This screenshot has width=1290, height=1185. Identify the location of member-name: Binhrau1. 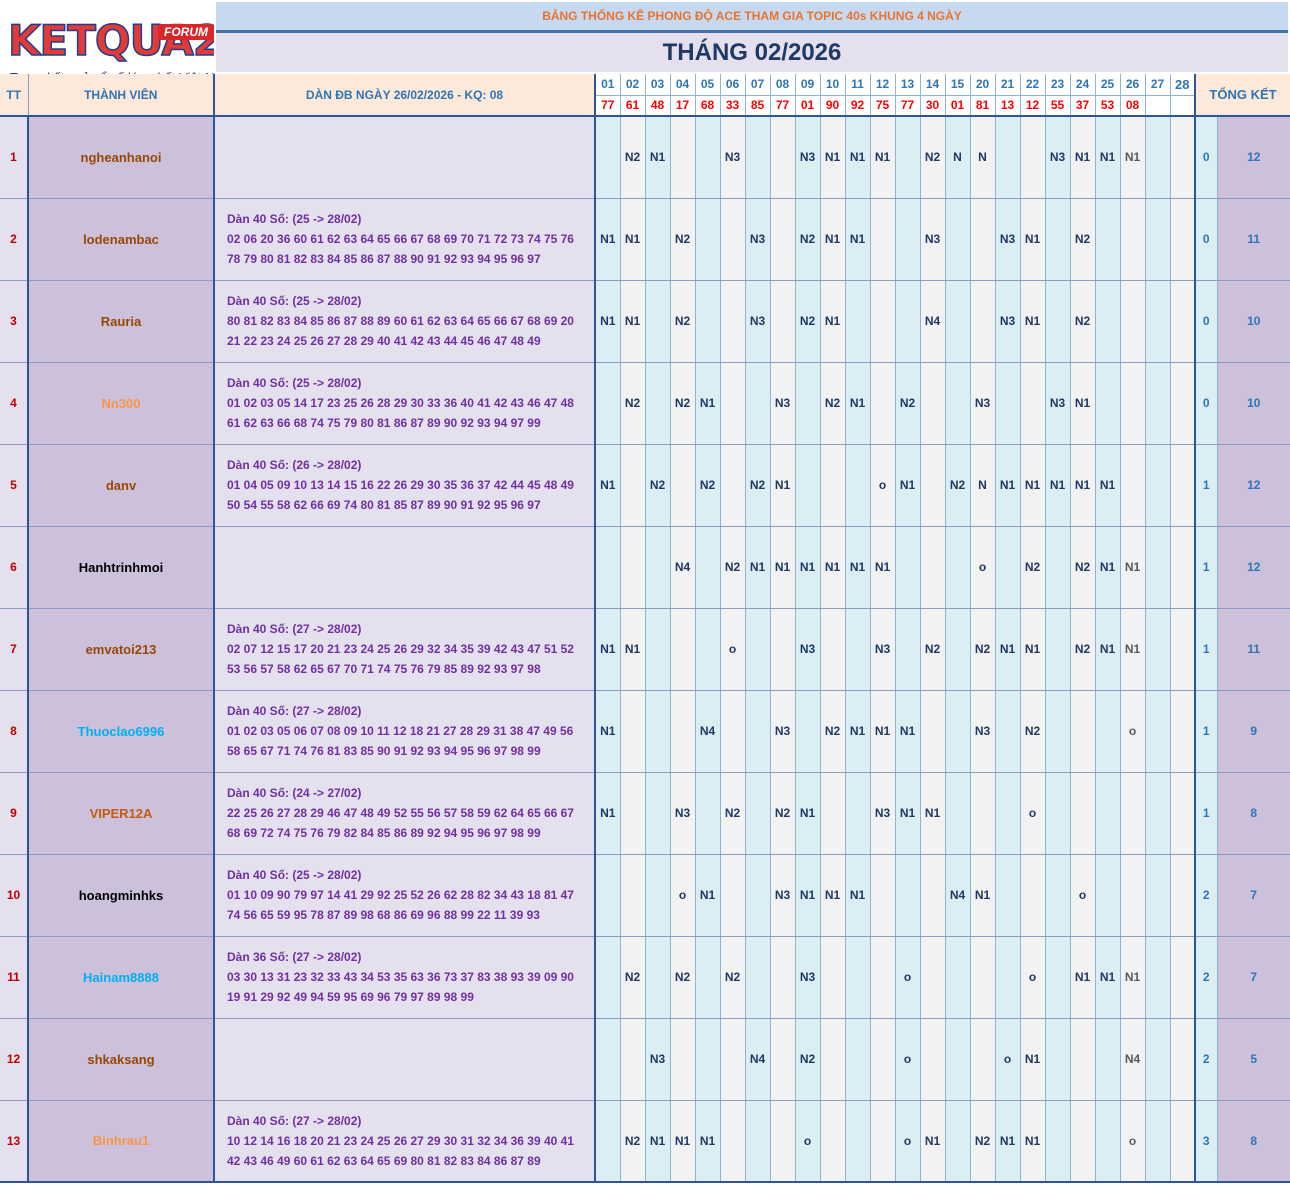
(121, 1141).